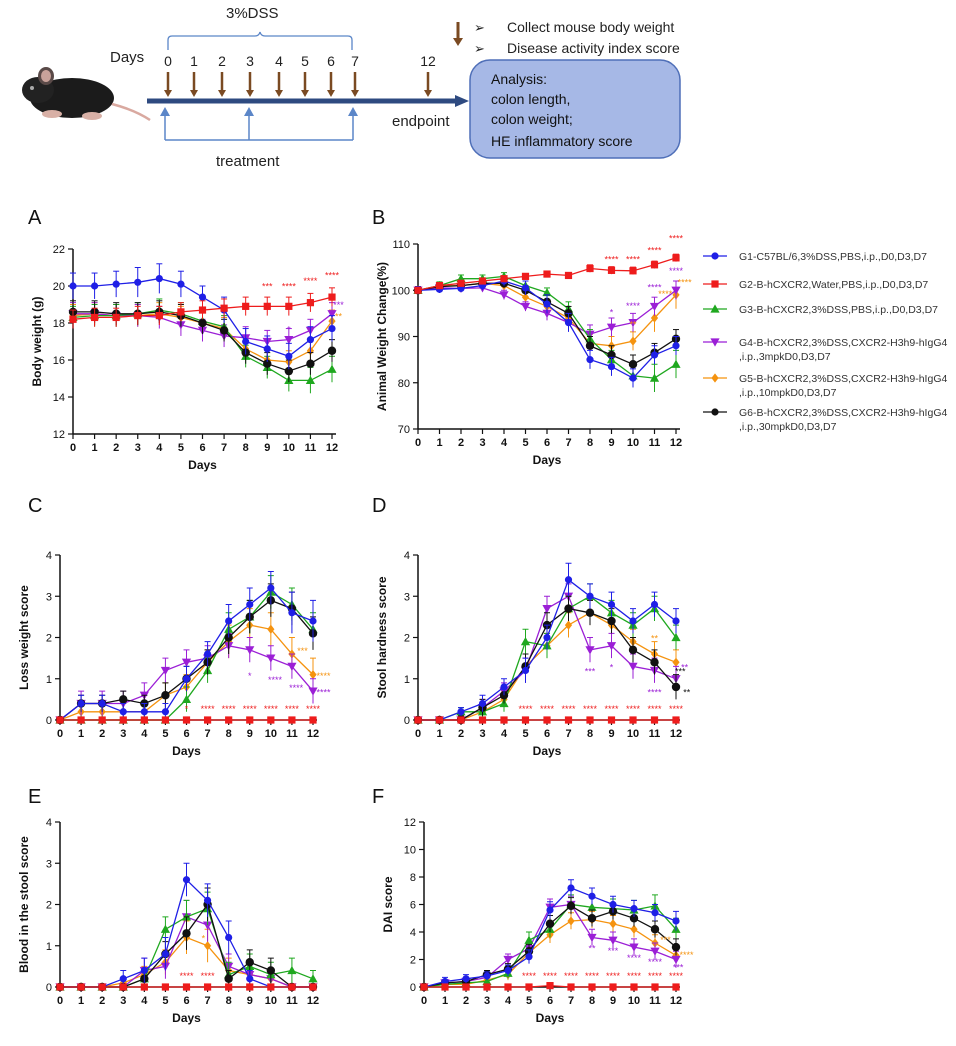 Image resolution: width=956 pixels, height=1046 pixels. I want to click on legend-label: G5-B-hCXCR2,3%DSS,CXCR2-H3h9-hIgG4, so click(843, 379).